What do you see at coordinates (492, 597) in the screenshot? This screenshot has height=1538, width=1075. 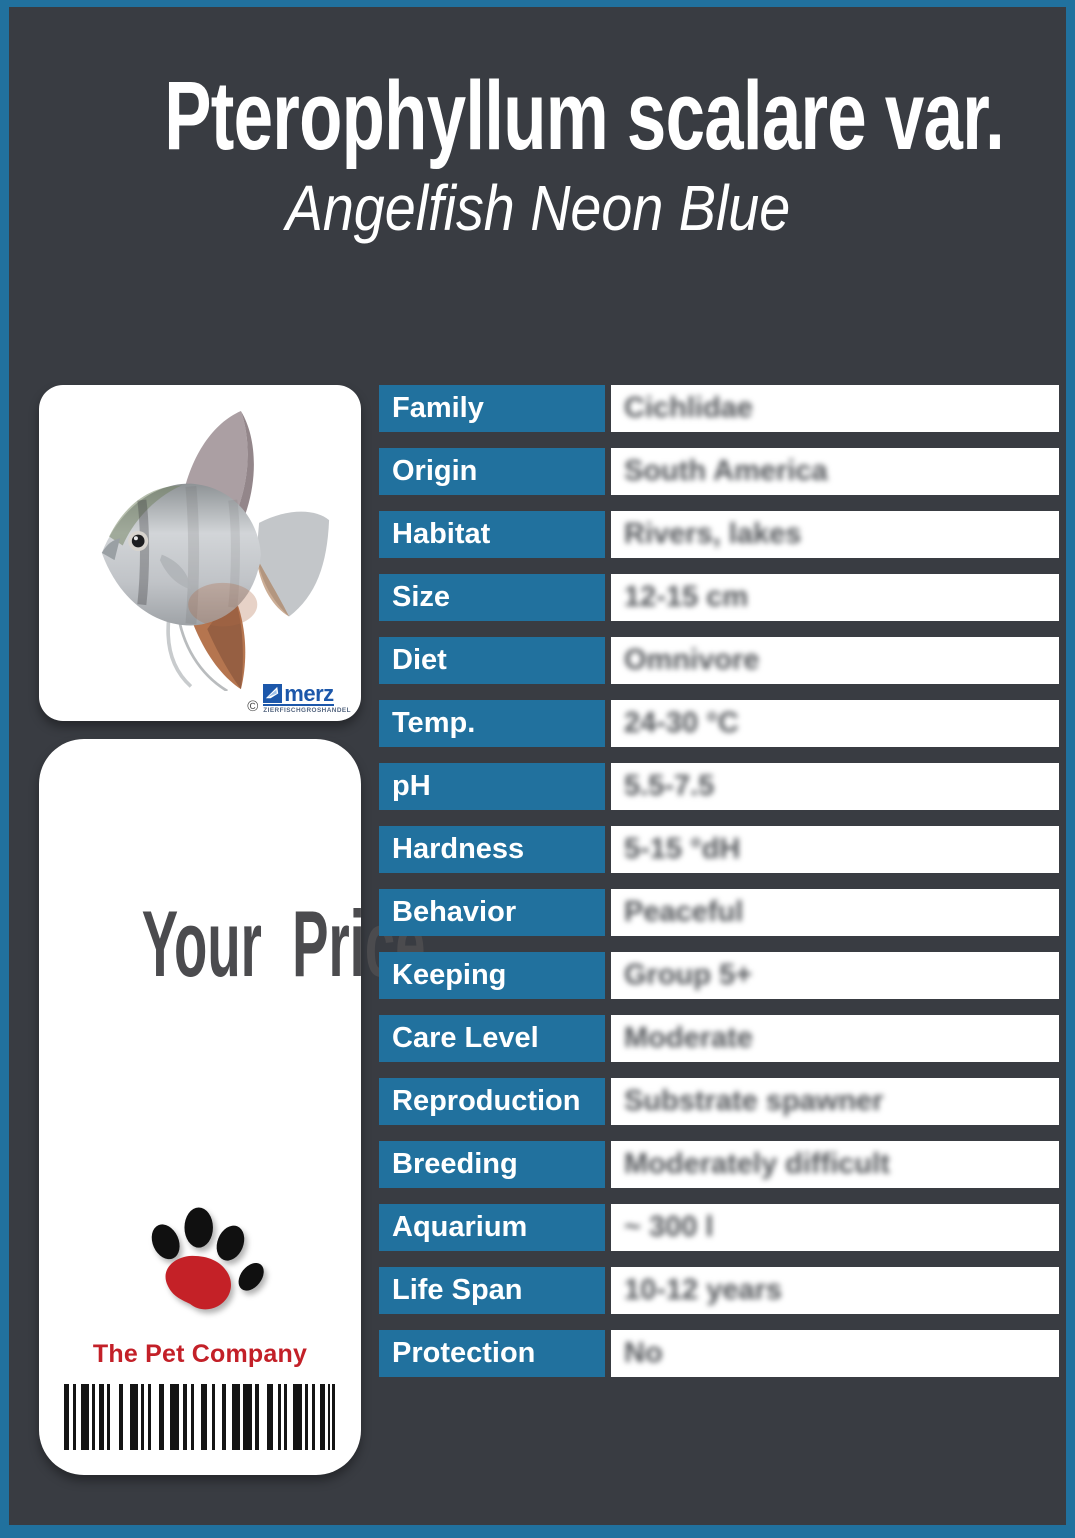 I see `row-label: Size` at bounding box center [492, 597].